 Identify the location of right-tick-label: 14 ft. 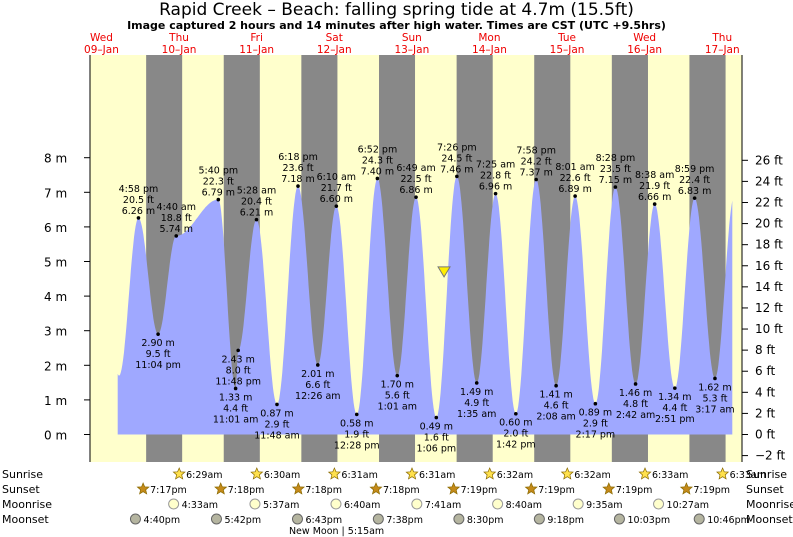
(769, 287).